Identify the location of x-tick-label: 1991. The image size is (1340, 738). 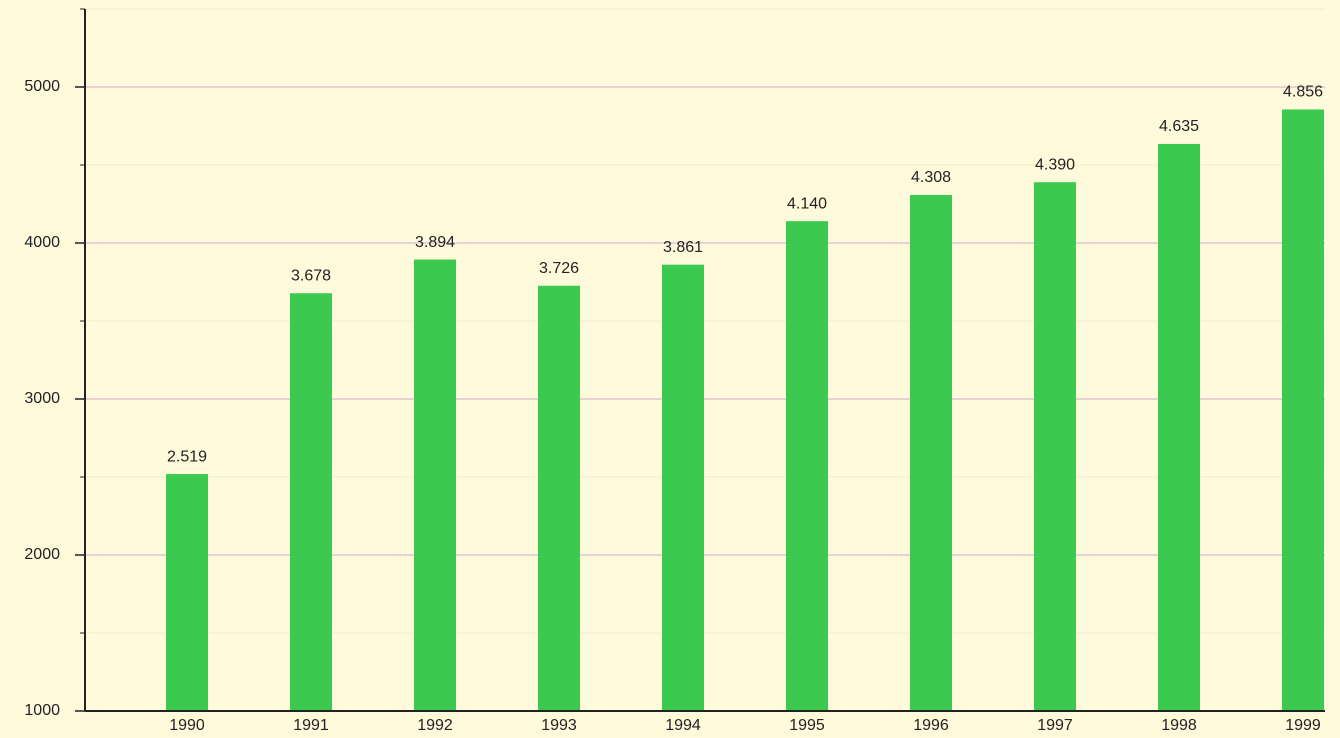
(311, 725).